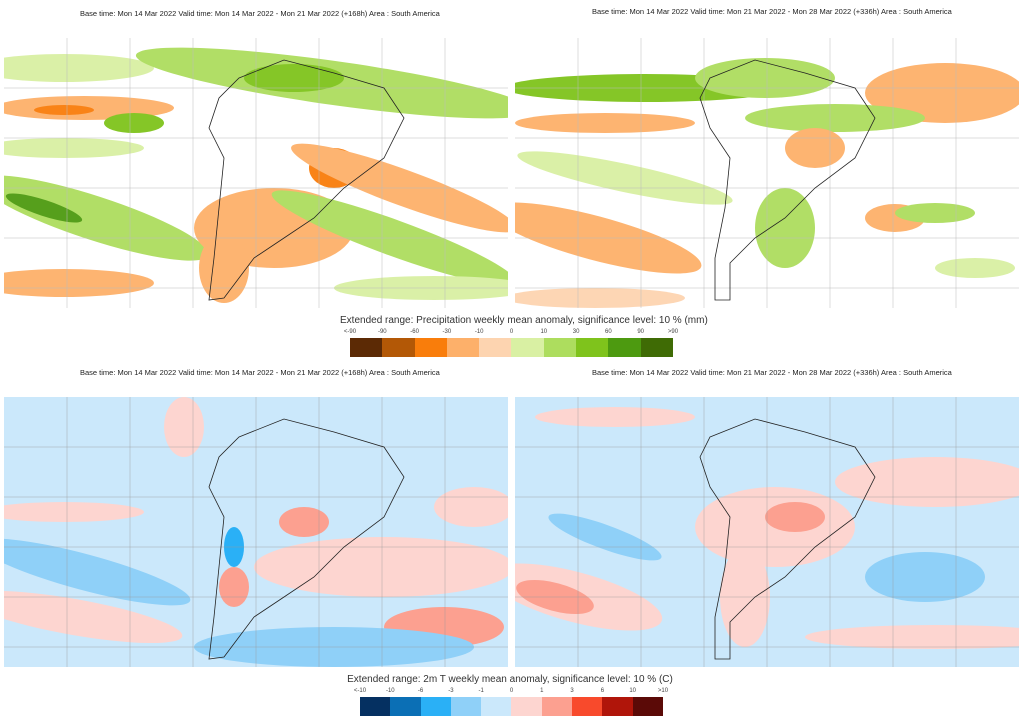  What do you see at coordinates (673, 332) in the screenshot?
I see `colorbar-tick-label: >90` at bounding box center [673, 332].